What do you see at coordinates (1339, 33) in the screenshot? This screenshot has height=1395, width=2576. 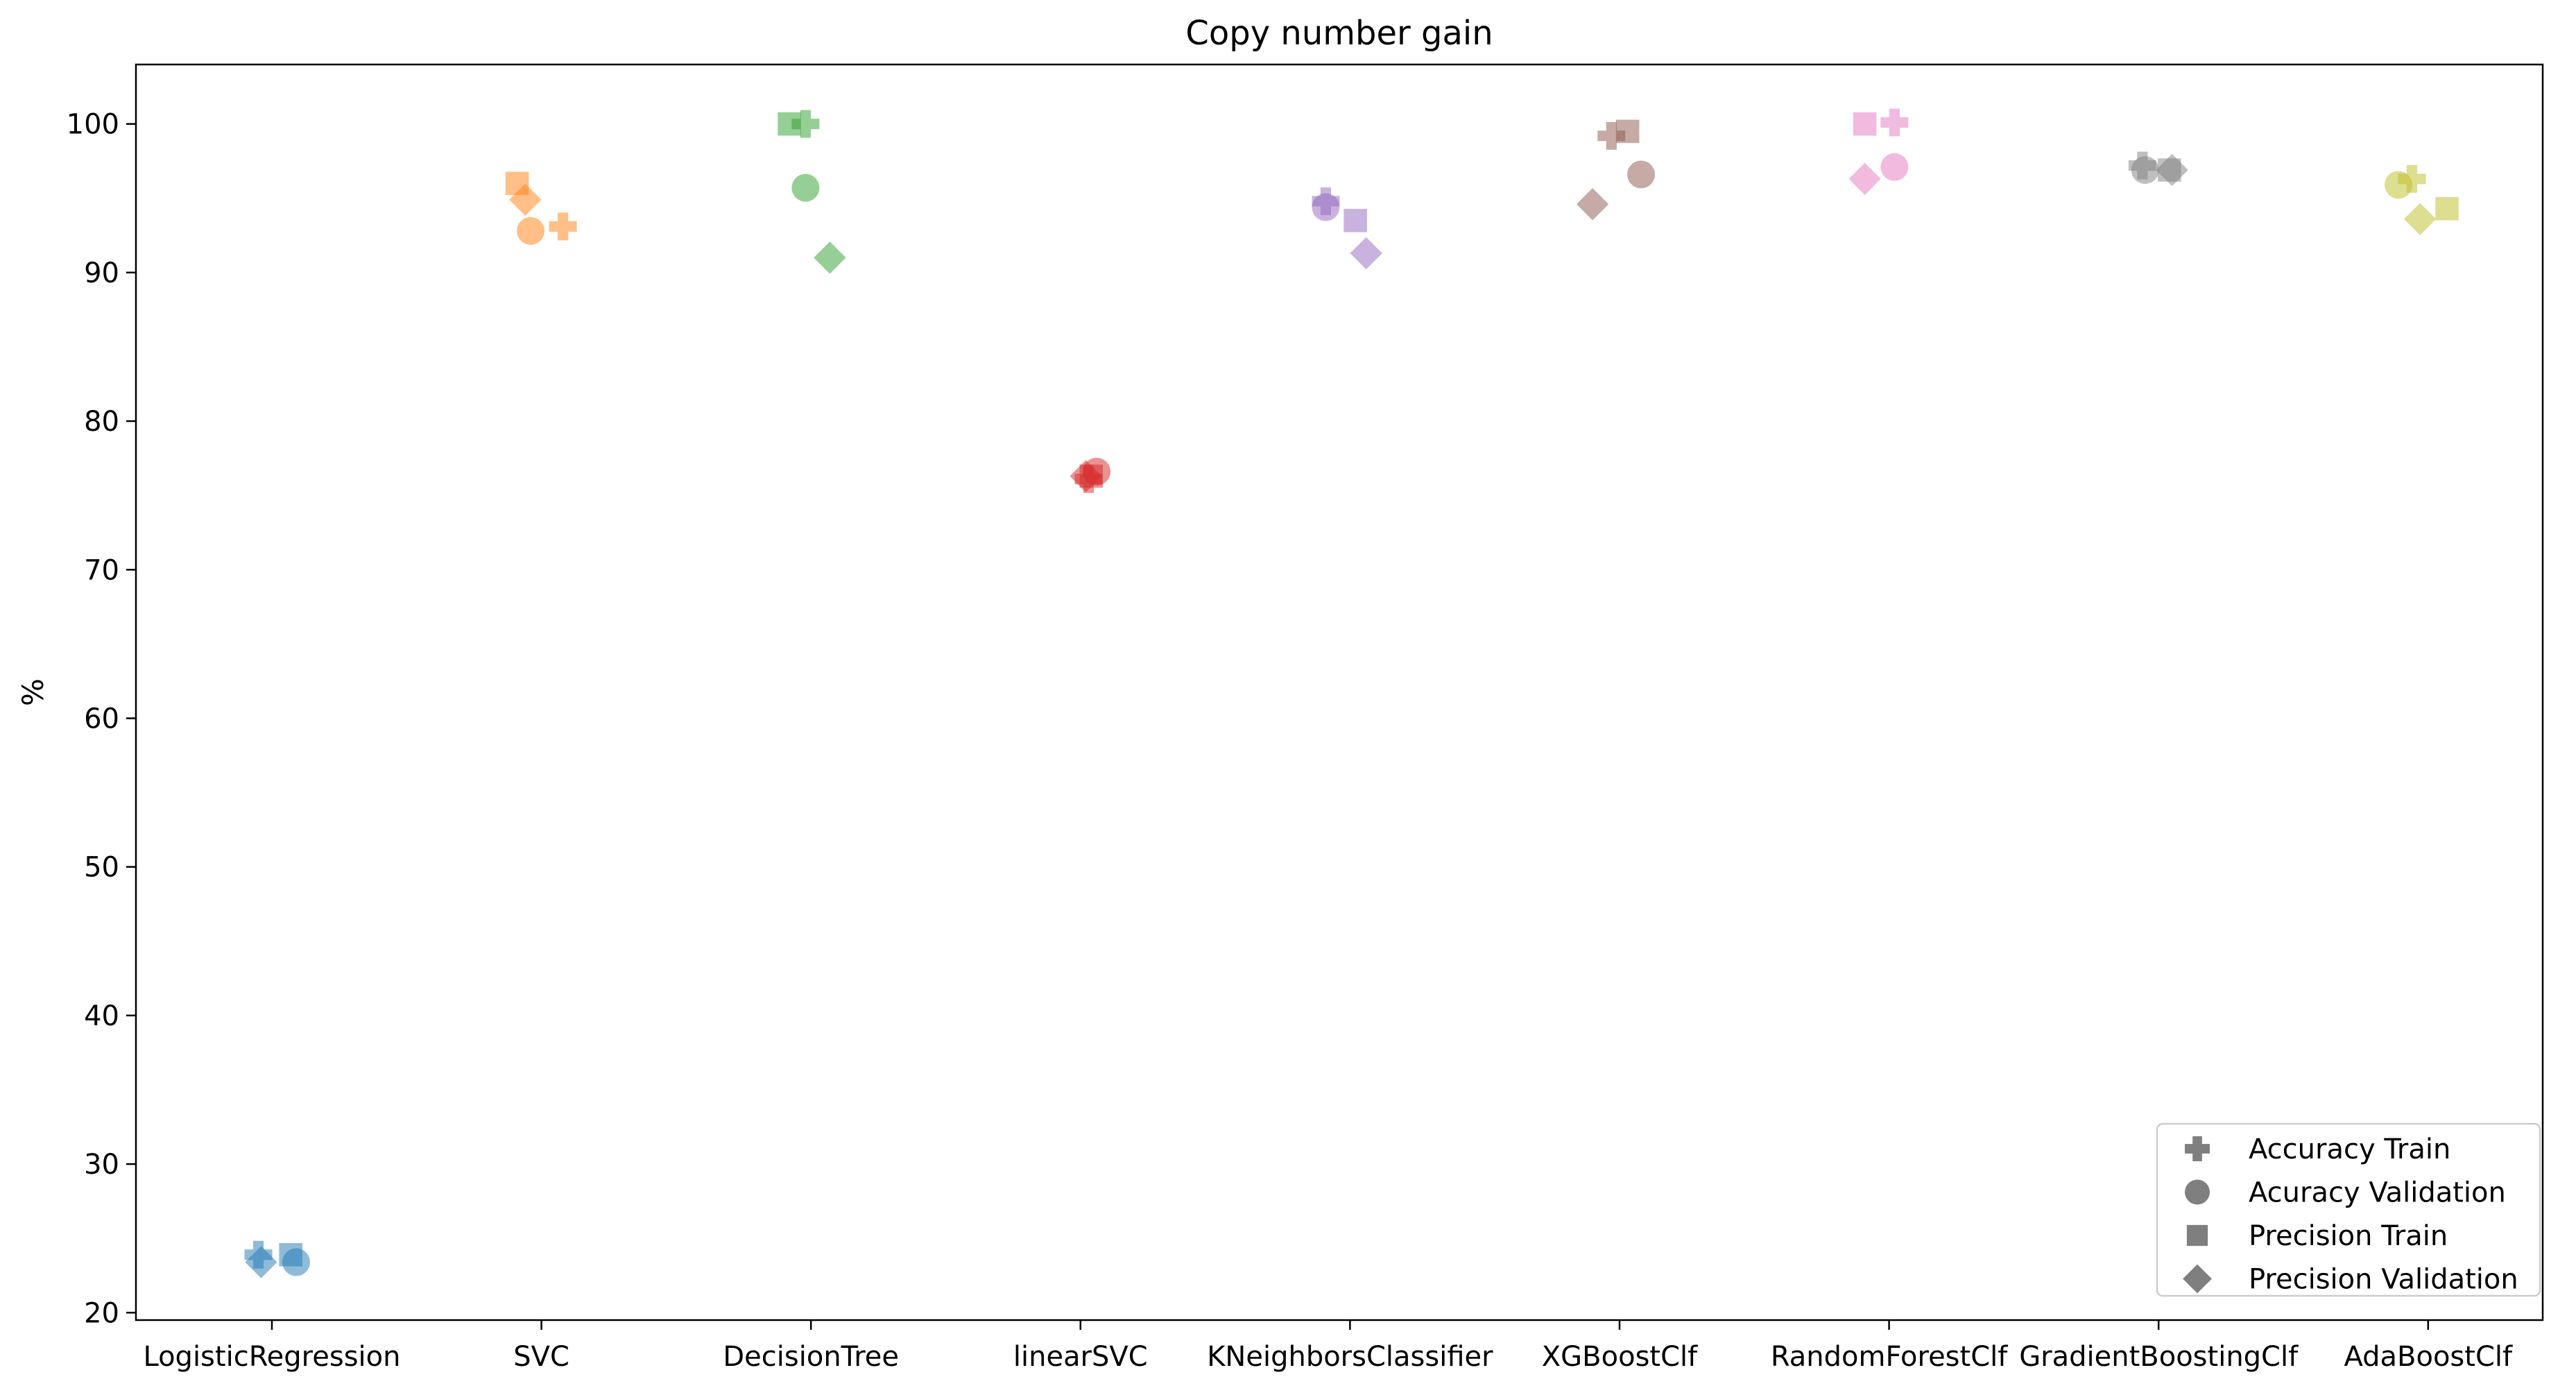 I see `chart-title: Copy number gain` at bounding box center [1339, 33].